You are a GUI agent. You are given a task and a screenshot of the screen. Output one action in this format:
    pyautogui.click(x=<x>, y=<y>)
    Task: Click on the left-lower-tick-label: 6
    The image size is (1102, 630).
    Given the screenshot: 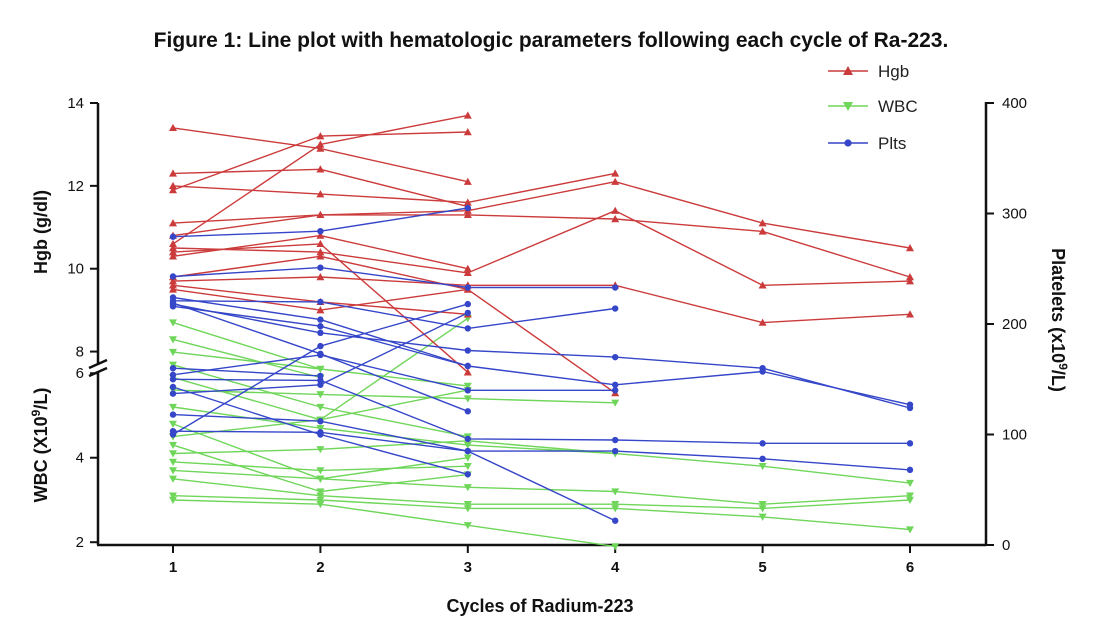 What is the action you would take?
    pyautogui.click(x=80, y=373)
    